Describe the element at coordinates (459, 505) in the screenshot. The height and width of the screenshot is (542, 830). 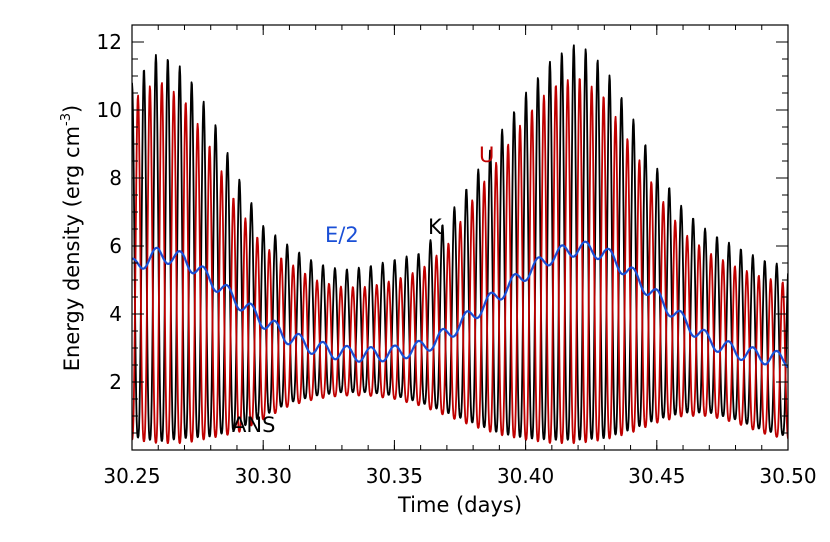
I see `x-axis-title: Time (days)` at that location.